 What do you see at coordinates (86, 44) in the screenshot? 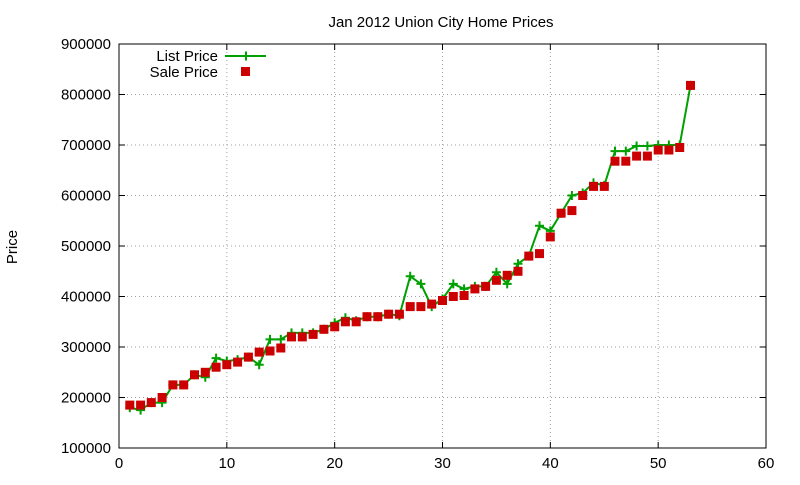
I see `y-tick-label: 900000` at bounding box center [86, 44].